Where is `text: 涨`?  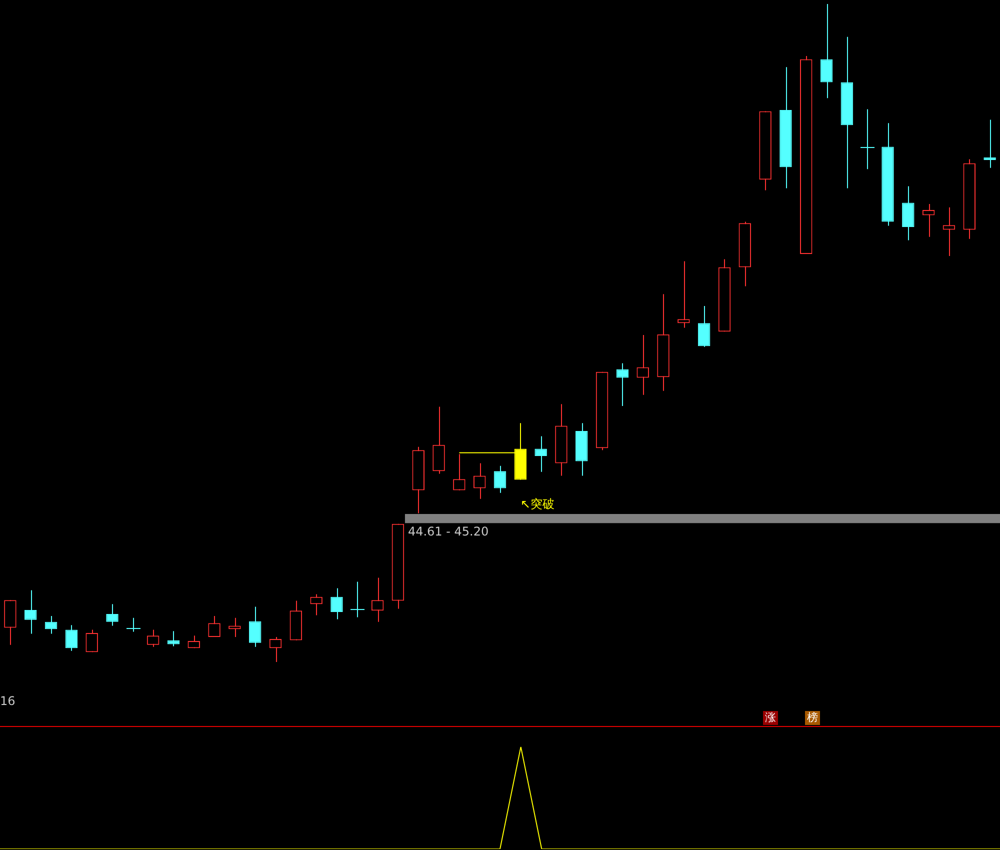
text: 涨 is located at coordinates (770, 718).